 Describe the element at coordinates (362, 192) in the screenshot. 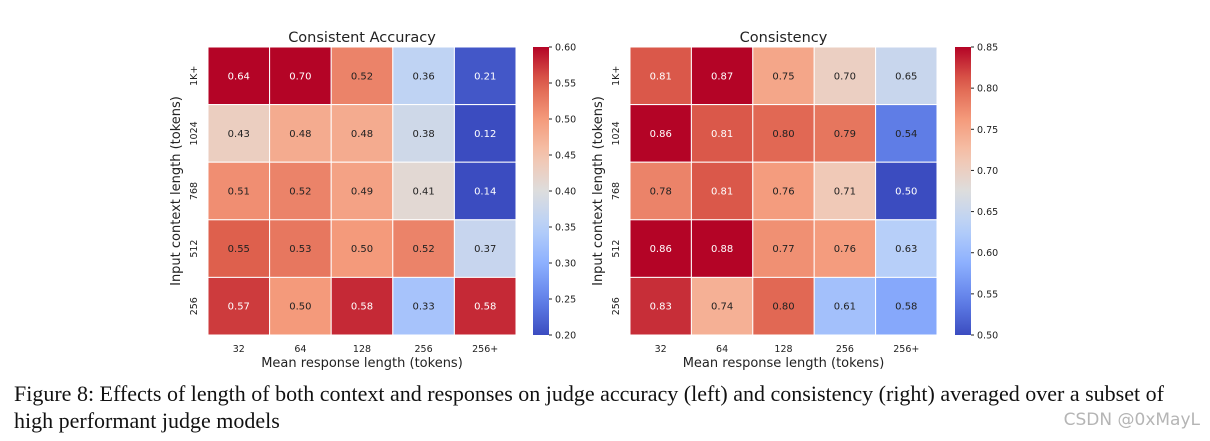

I see `cell-value-label: 0.49` at that location.